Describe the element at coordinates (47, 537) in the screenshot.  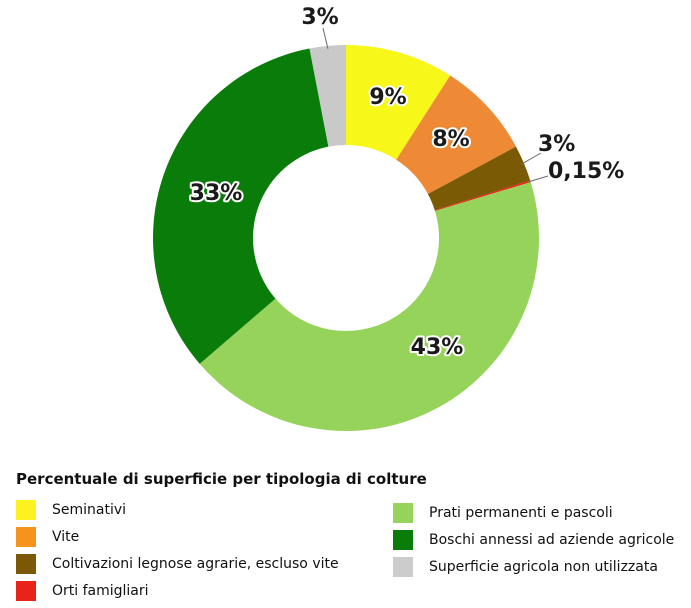
I see `legend-item-vite: Vite` at that location.